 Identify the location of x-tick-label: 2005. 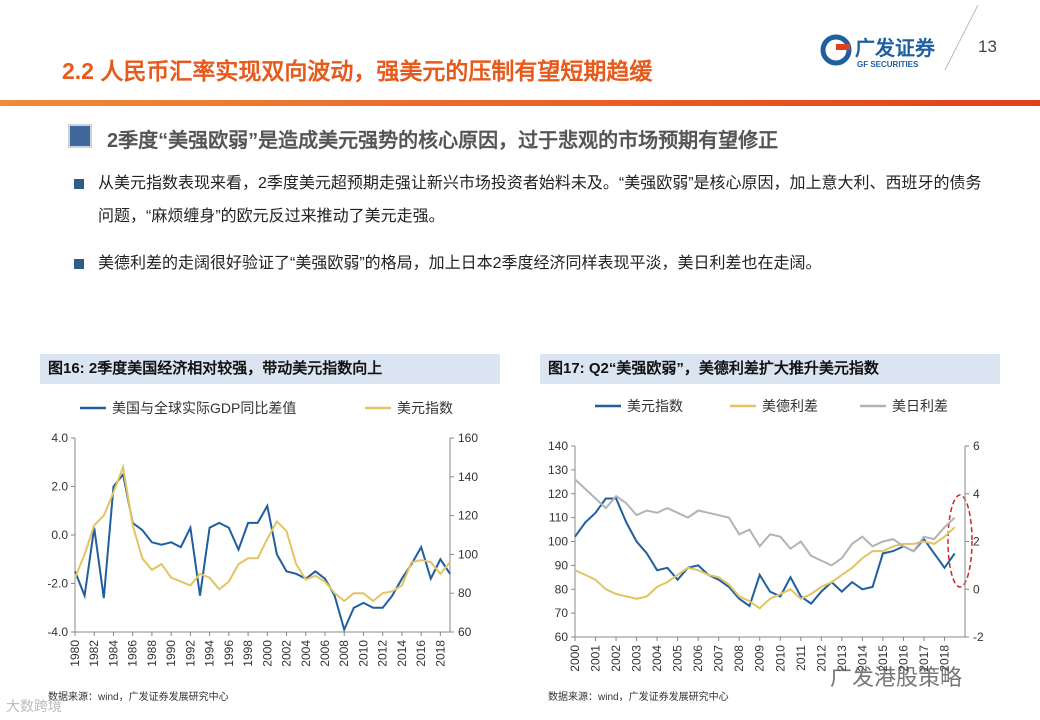
(678, 658).